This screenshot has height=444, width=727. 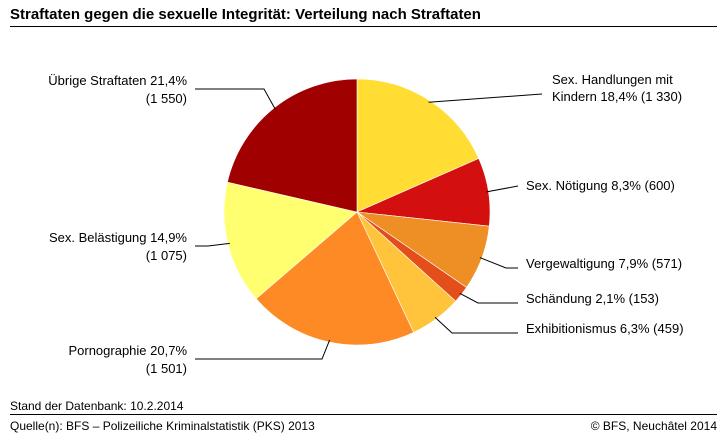 I want to click on slice-label: Sex. Belästigung 14,9%, so click(x=118, y=237).